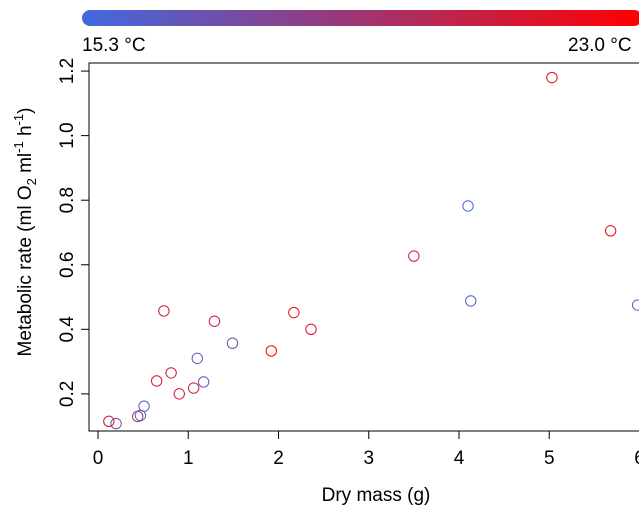  Describe the element at coordinates (600, 45) in the screenshot. I see `color-legend-max-label: 23.0 °C` at that location.